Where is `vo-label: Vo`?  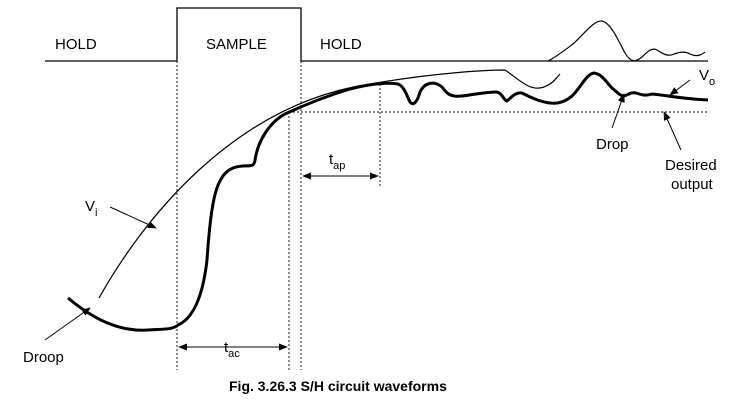
vo-label: Vo is located at coordinates (707, 77).